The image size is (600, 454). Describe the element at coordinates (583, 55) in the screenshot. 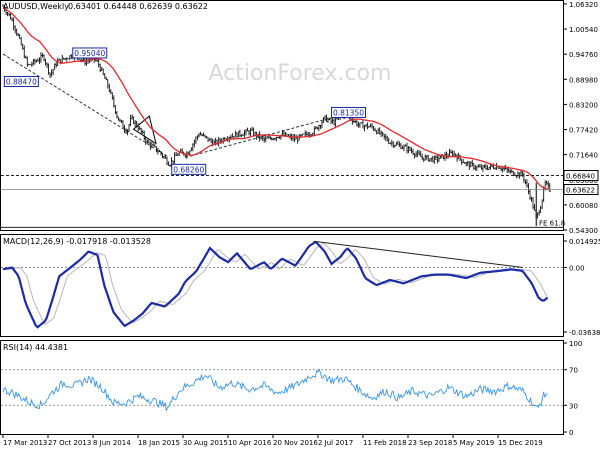

I see `price-ytick-label: 0.94760` at that location.